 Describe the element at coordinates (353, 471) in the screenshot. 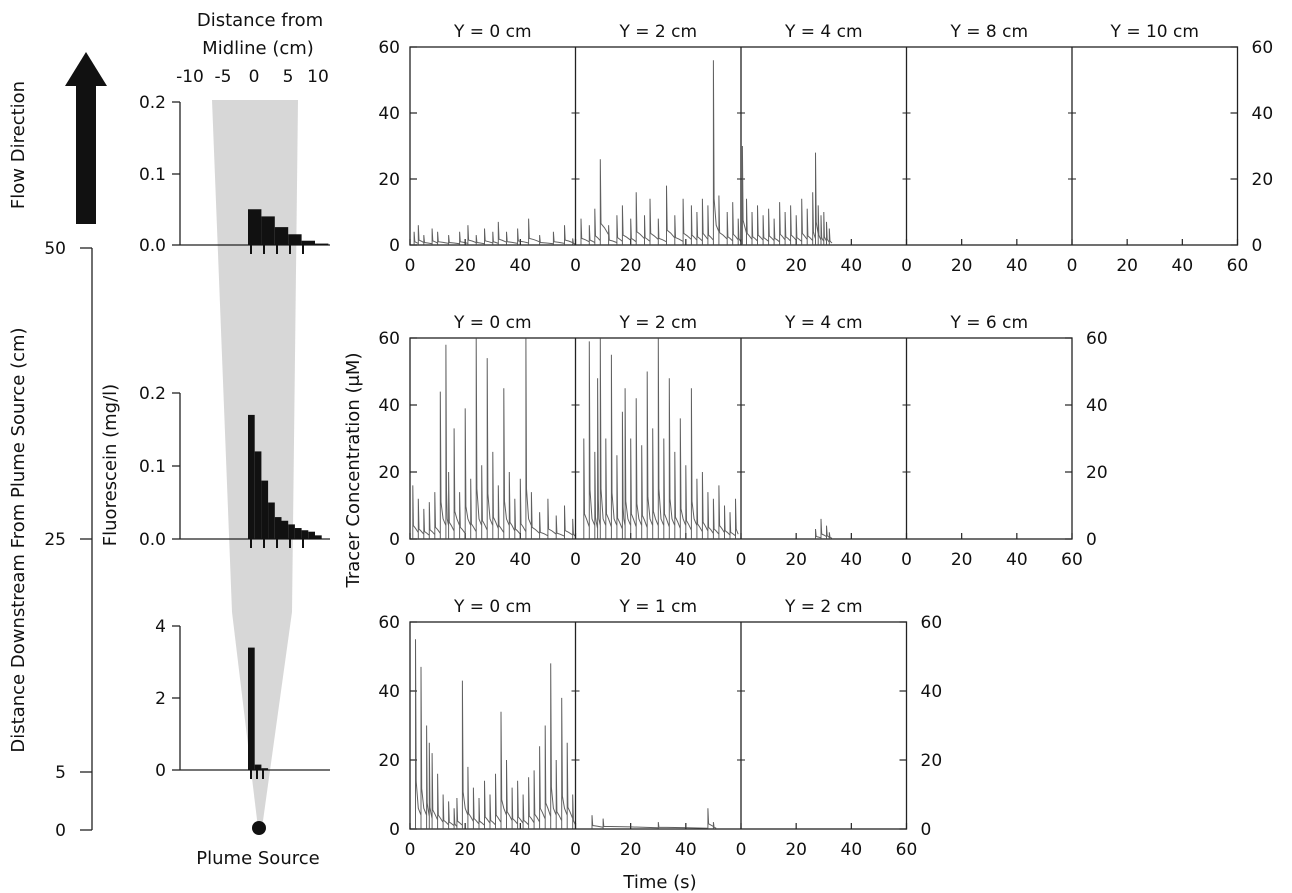

I see `tracer-concentration-label: Tracer Concentration (μM)` at that location.